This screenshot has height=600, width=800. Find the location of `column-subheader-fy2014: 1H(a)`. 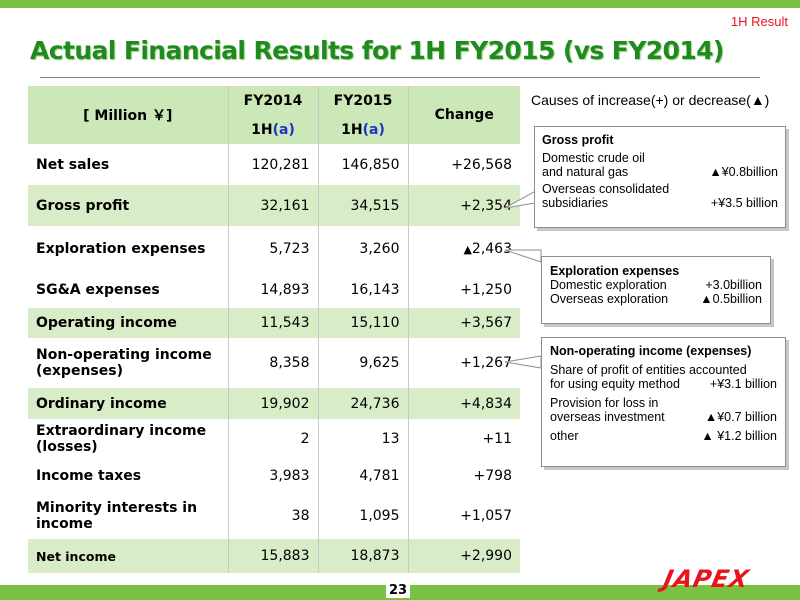

column-subheader-fy2014: 1H(a) is located at coordinates (272, 130).